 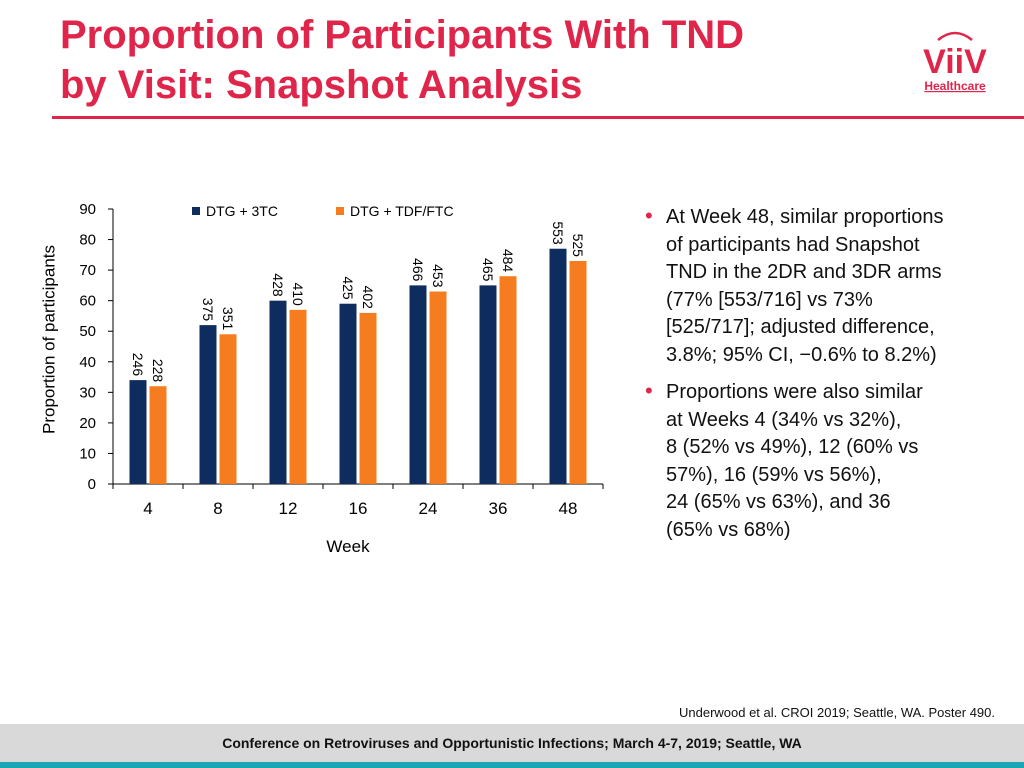 What do you see at coordinates (438, 276) in the screenshot?
I see `bar-data-label: 453` at bounding box center [438, 276].